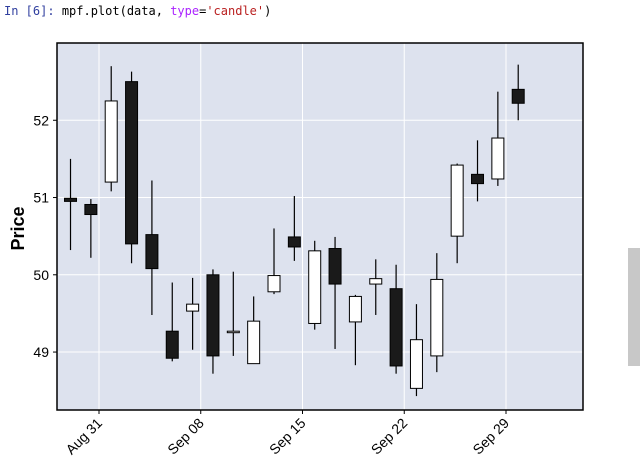  I want to click on y-axis: 49 50 51 52, so click(45, 236).